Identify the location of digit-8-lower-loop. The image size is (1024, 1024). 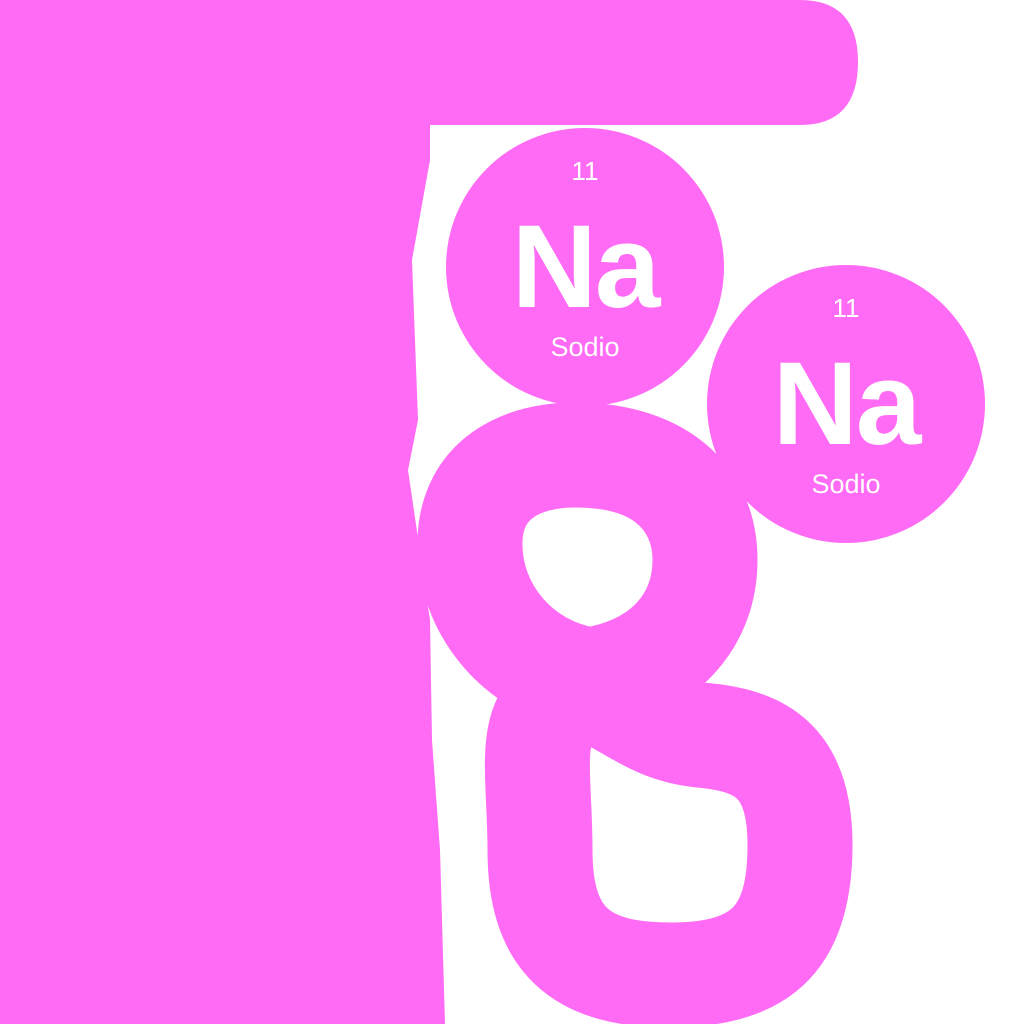
(668, 830).